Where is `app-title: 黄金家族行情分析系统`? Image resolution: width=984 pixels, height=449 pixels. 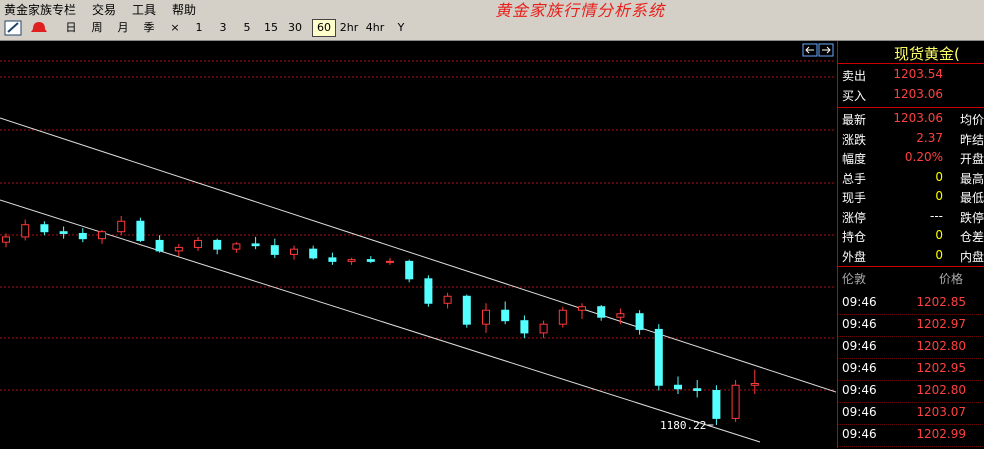 app-title: 黄金家族行情分析系统 is located at coordinates (580, 10).